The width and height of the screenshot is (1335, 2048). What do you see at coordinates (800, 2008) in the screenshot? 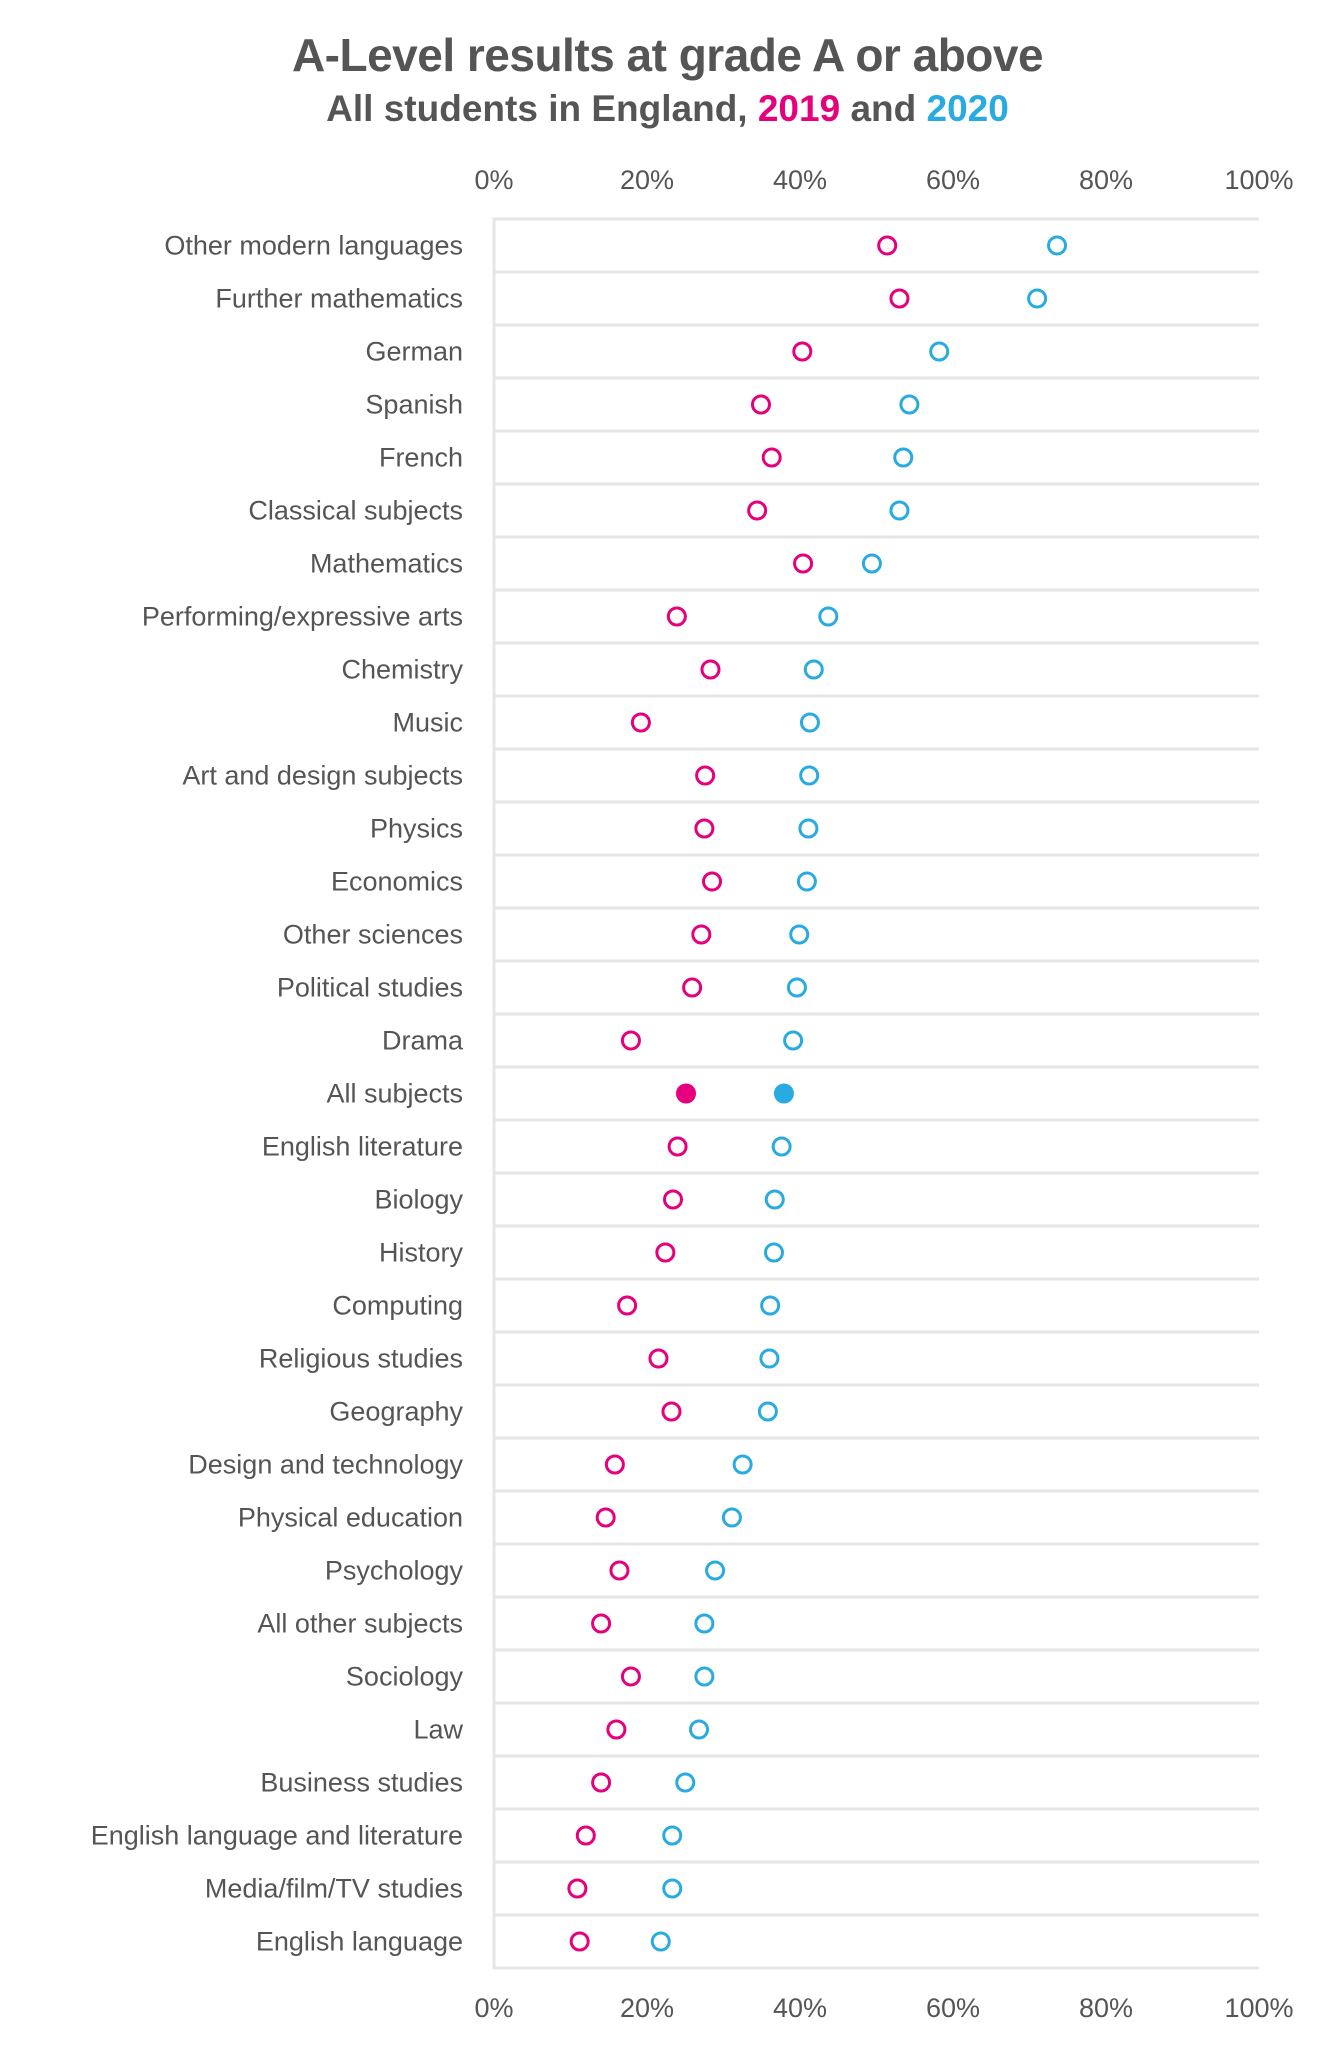
I see `x-tick-label-bottom: 40%` at bounding box center [800, 2008].